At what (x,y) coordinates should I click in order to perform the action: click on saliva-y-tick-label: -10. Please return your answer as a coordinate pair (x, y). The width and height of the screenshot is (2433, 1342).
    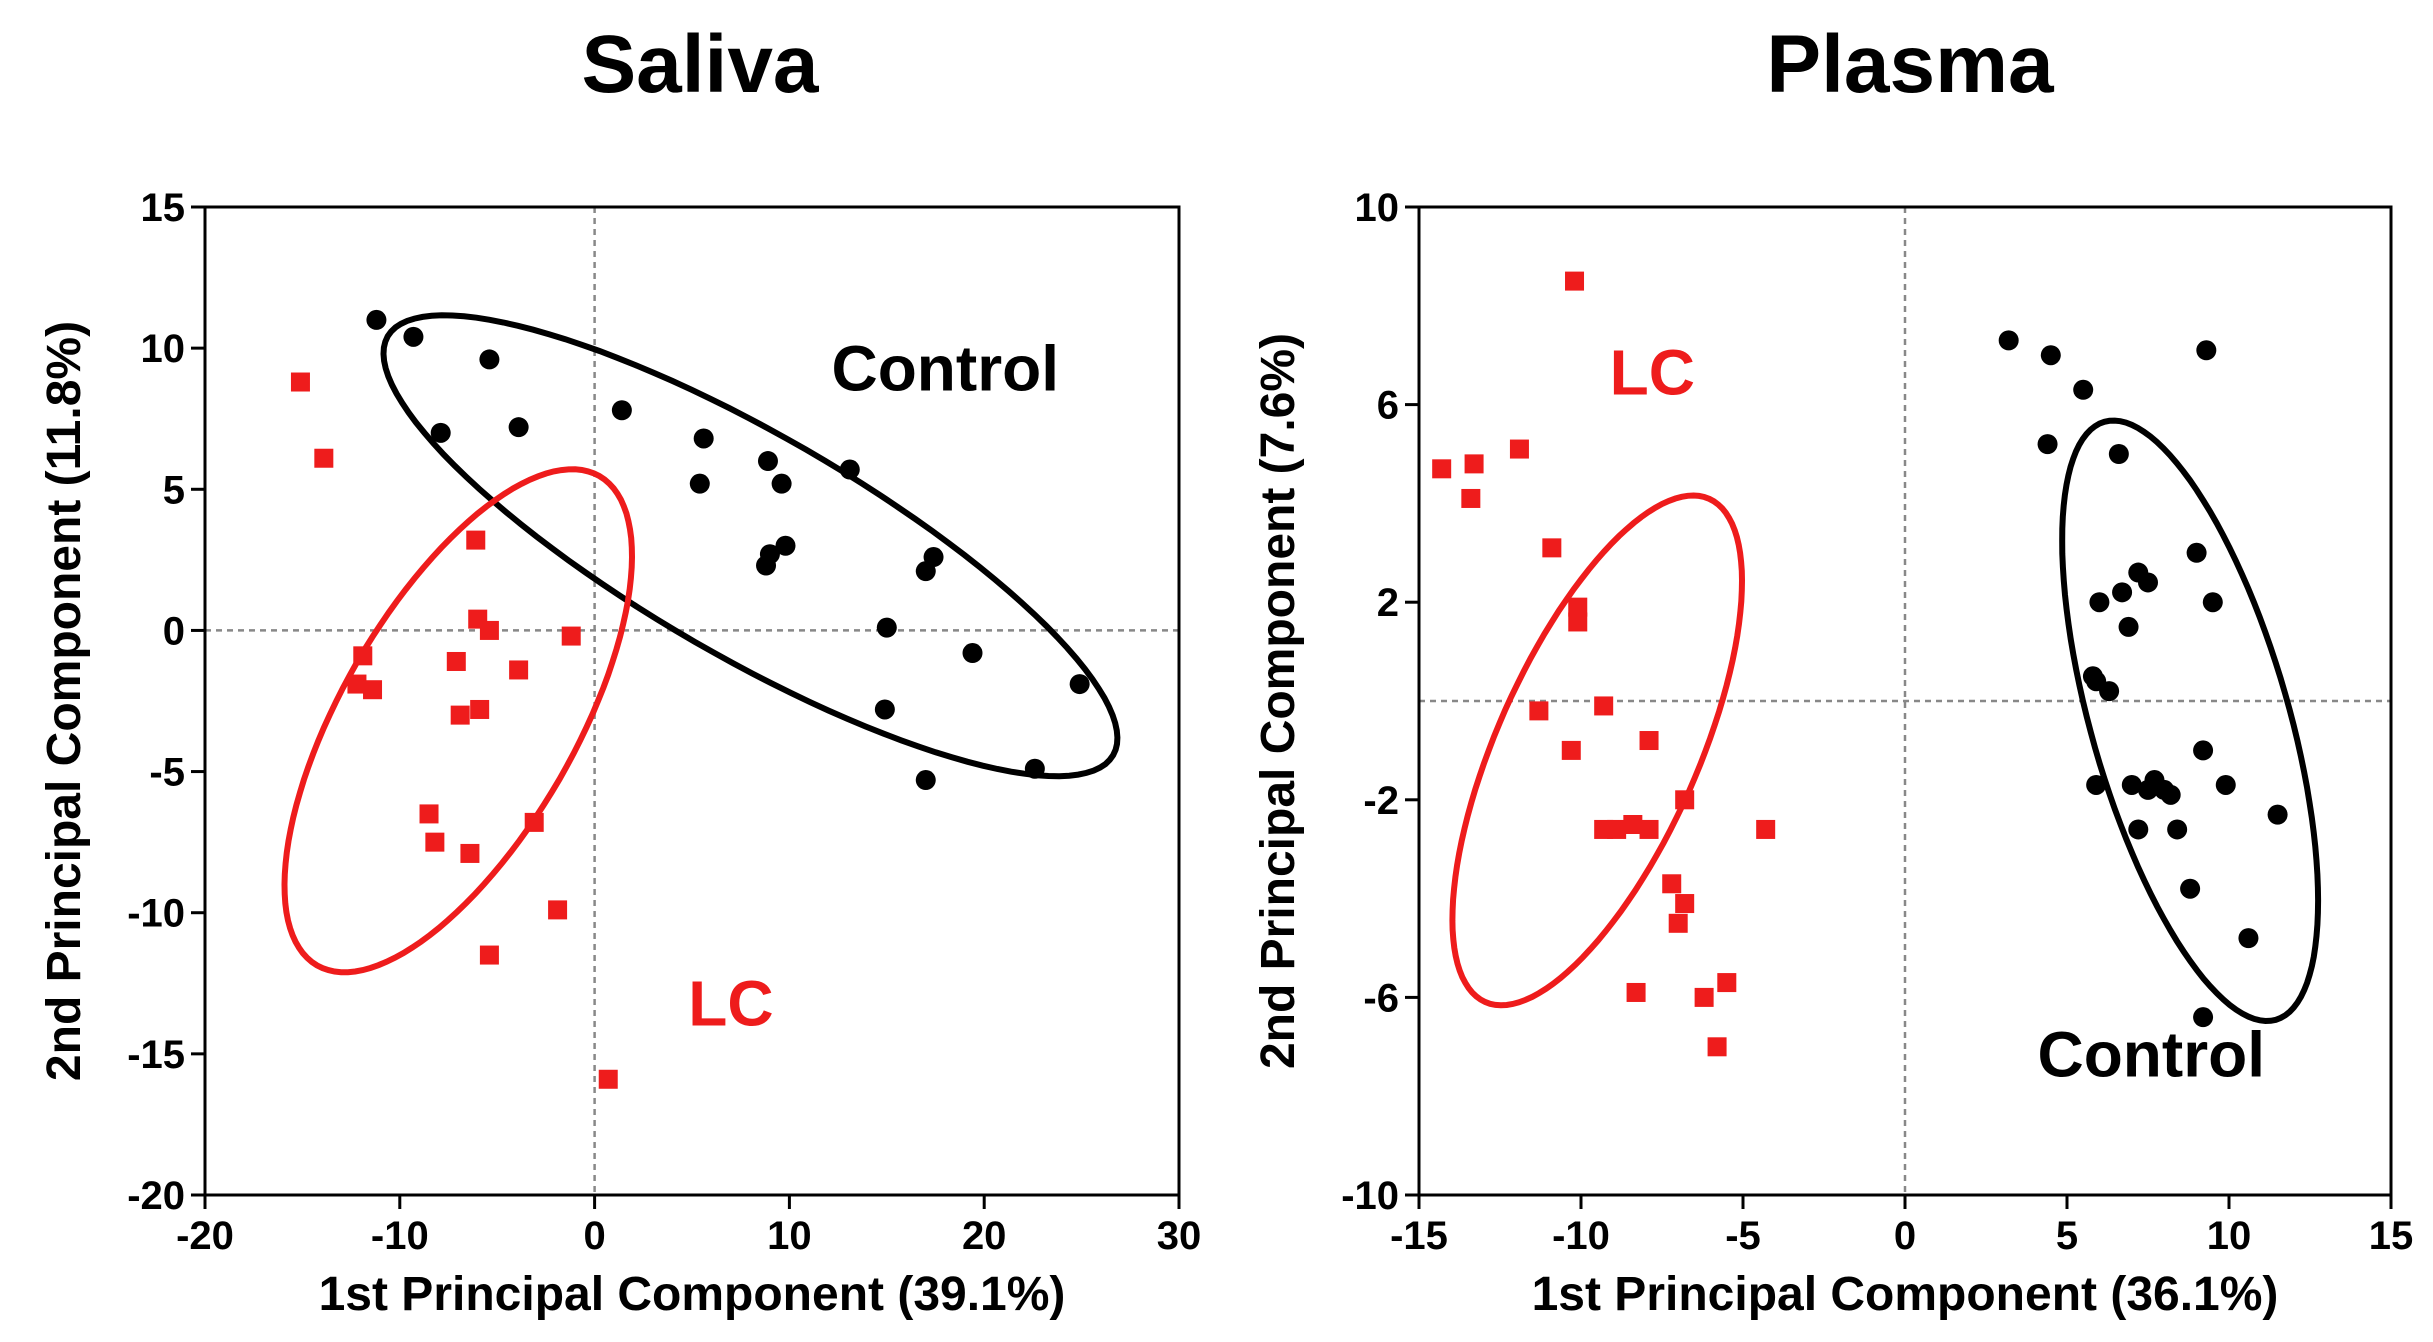
    Looking at the image, I should click on (156, 914).